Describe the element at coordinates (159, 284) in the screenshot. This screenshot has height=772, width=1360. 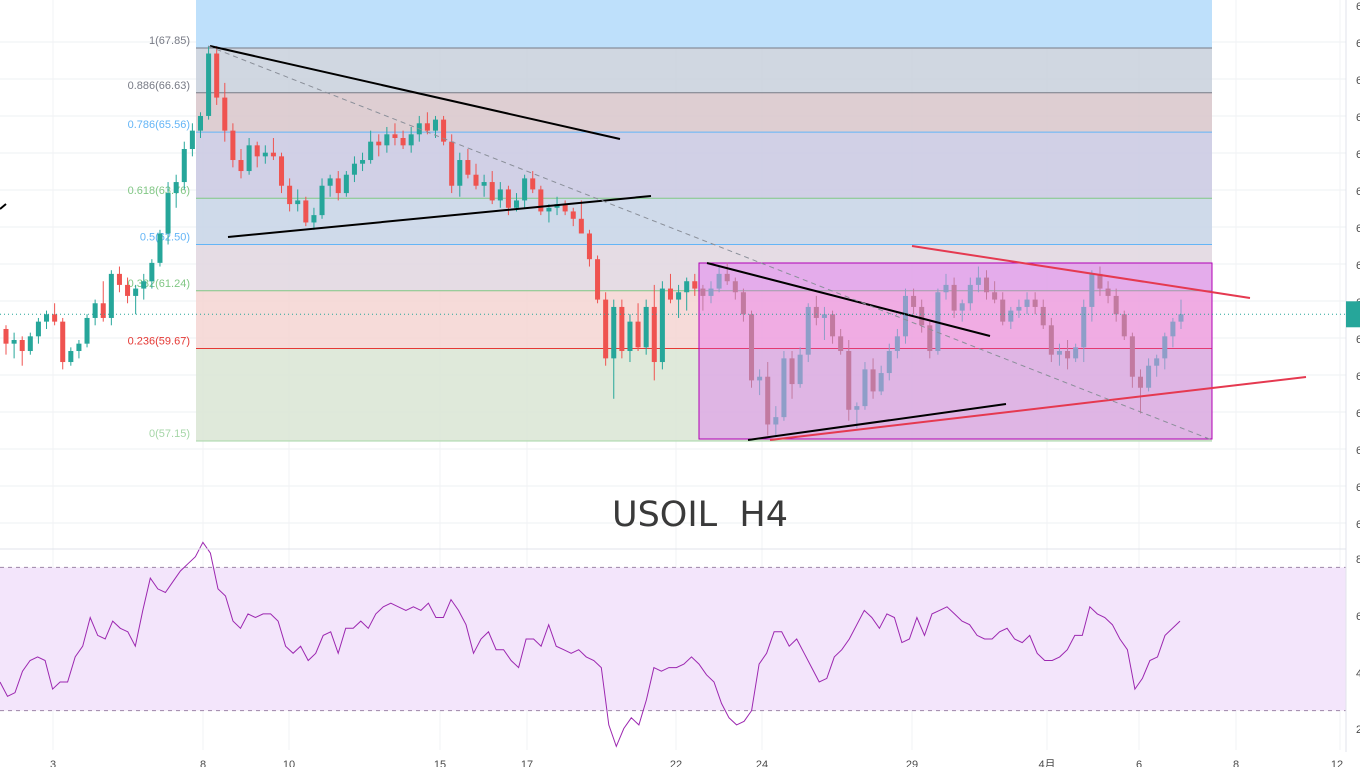
I see `fib-level-label: 0.382(61.24)` at that location.